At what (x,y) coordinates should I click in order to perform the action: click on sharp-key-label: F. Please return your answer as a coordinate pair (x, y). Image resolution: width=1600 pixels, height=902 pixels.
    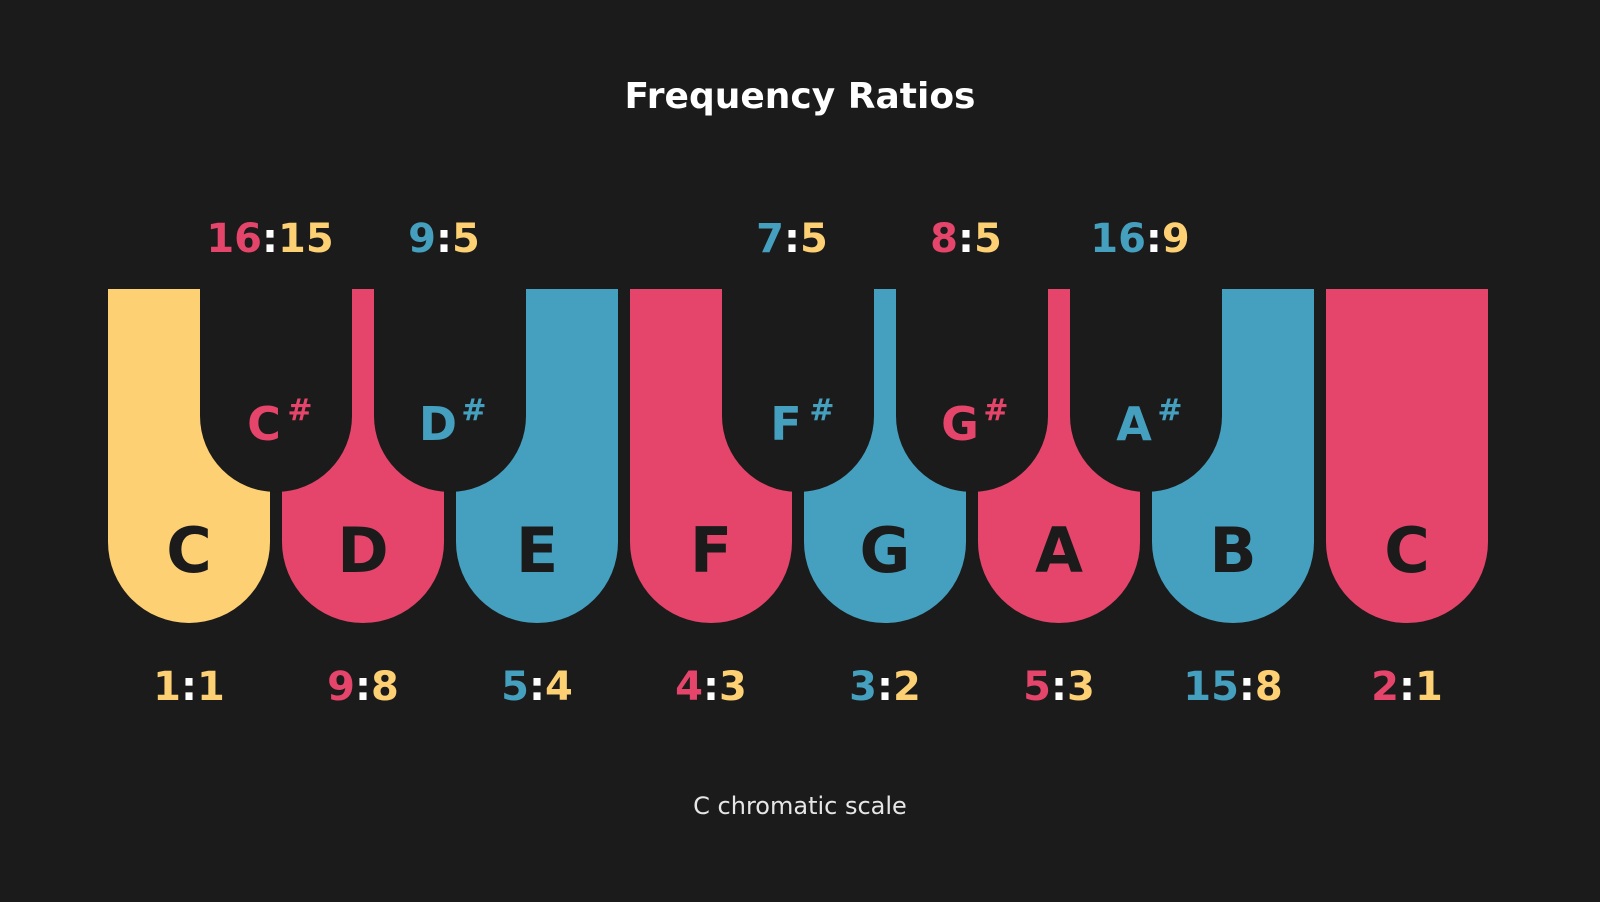
    Looking at the image, I should click on (785, 424).